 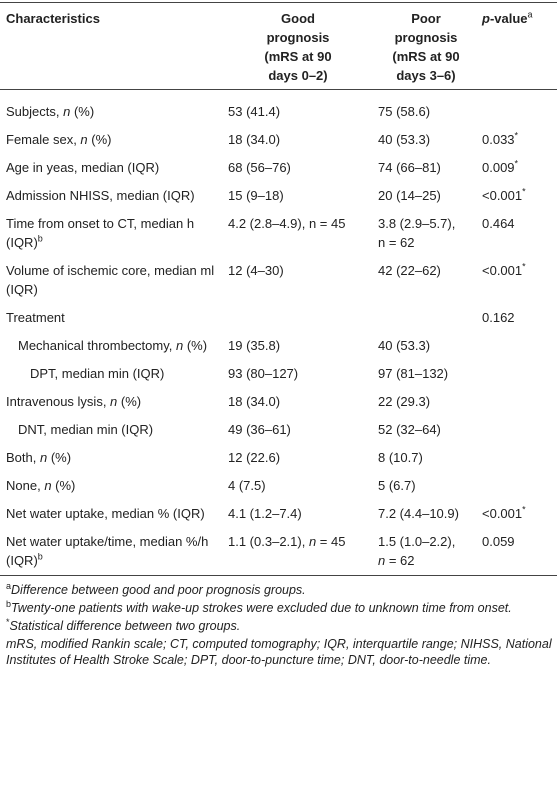 What do you see at coordinates (259, 167) in the screenshot?
I see `text: 68 (56–76)` at bounding box center [259, 167].